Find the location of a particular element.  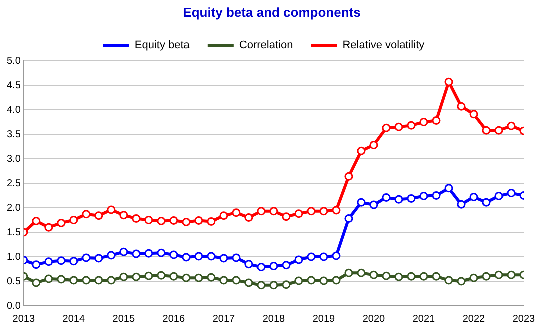

y-tick-label: 4.5 is located at coordinates (14, 86).